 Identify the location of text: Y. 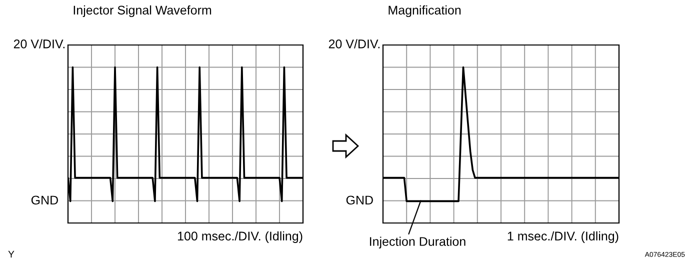
(11, 254).